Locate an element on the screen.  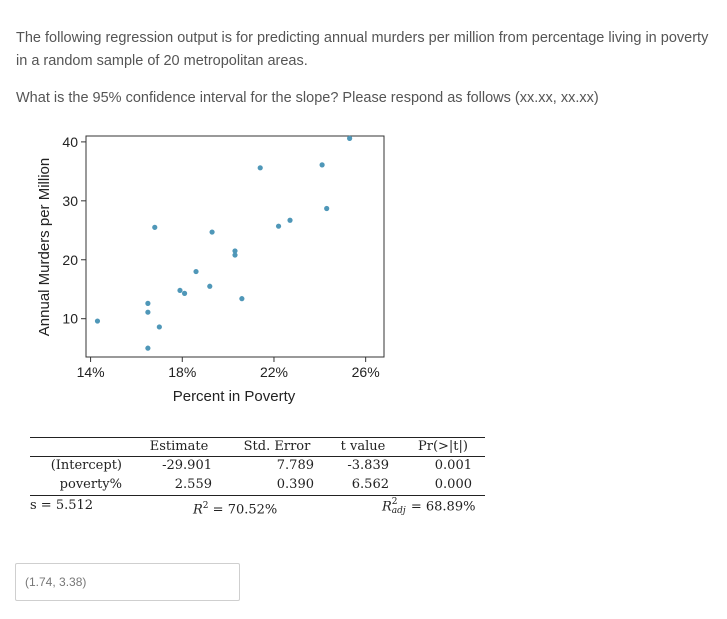
r-squared-adj: R 2 adj = 68.89% is located at coordinates (429, 506).